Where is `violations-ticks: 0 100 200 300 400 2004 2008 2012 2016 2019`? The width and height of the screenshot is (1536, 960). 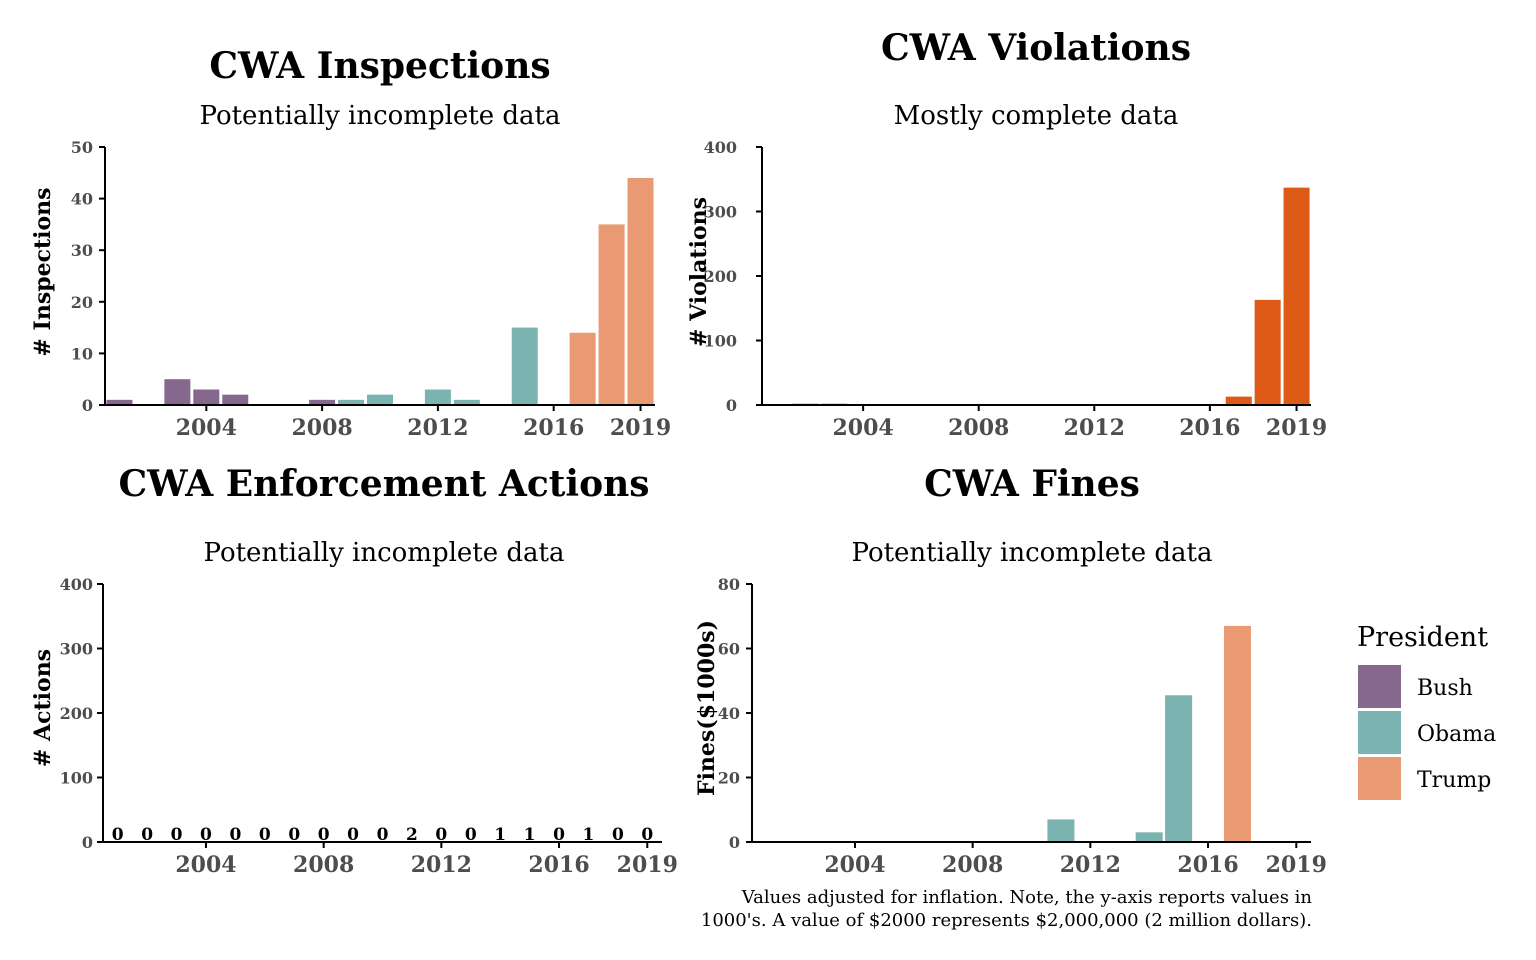 violations-ticks: 0 100 200 300 400 2004 2008 2012 2016 2019 is located at coordinates (1016, 289).